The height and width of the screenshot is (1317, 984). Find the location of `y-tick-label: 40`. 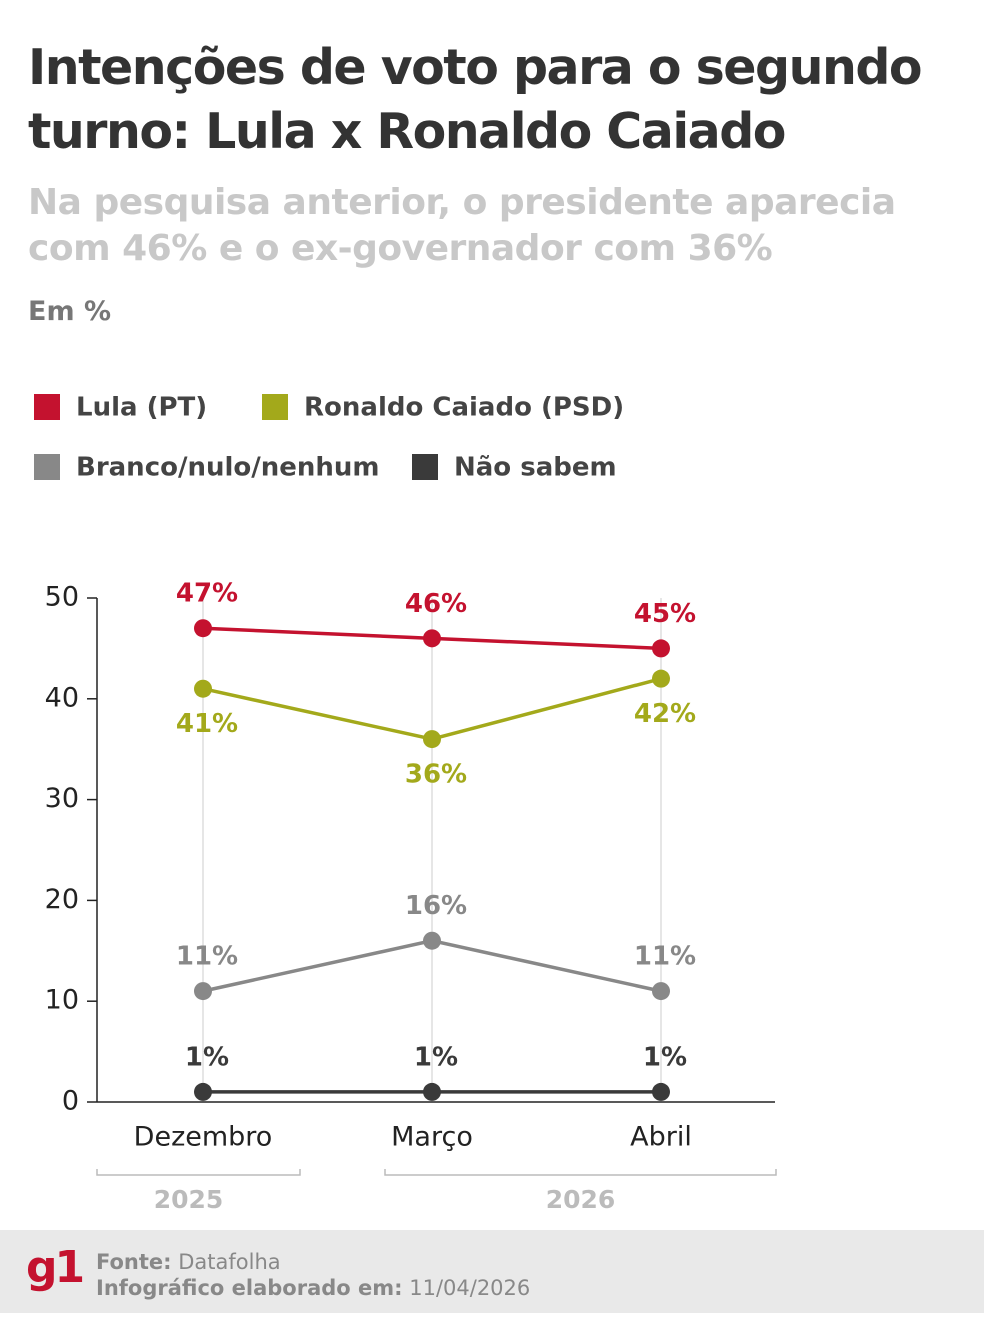

y-tick-label: 40 is located at coordinates (62, 697).